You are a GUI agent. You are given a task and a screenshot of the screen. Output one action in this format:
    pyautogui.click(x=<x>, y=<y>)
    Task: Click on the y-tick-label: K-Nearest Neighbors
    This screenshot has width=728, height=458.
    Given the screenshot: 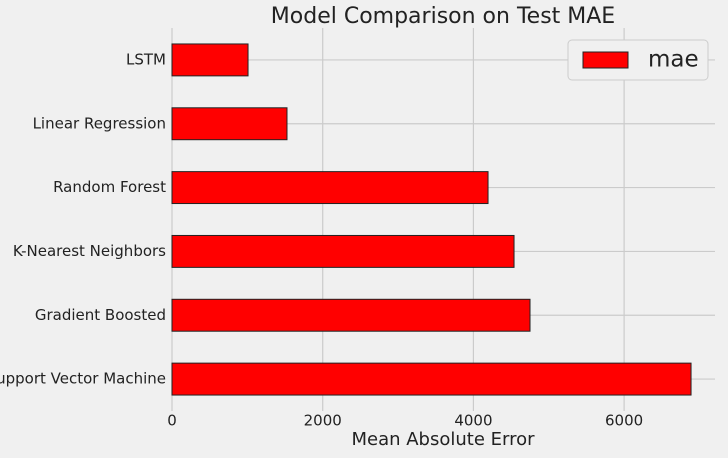 What is the action you would take?
    pyautogui.click(x=89, y=251)
    